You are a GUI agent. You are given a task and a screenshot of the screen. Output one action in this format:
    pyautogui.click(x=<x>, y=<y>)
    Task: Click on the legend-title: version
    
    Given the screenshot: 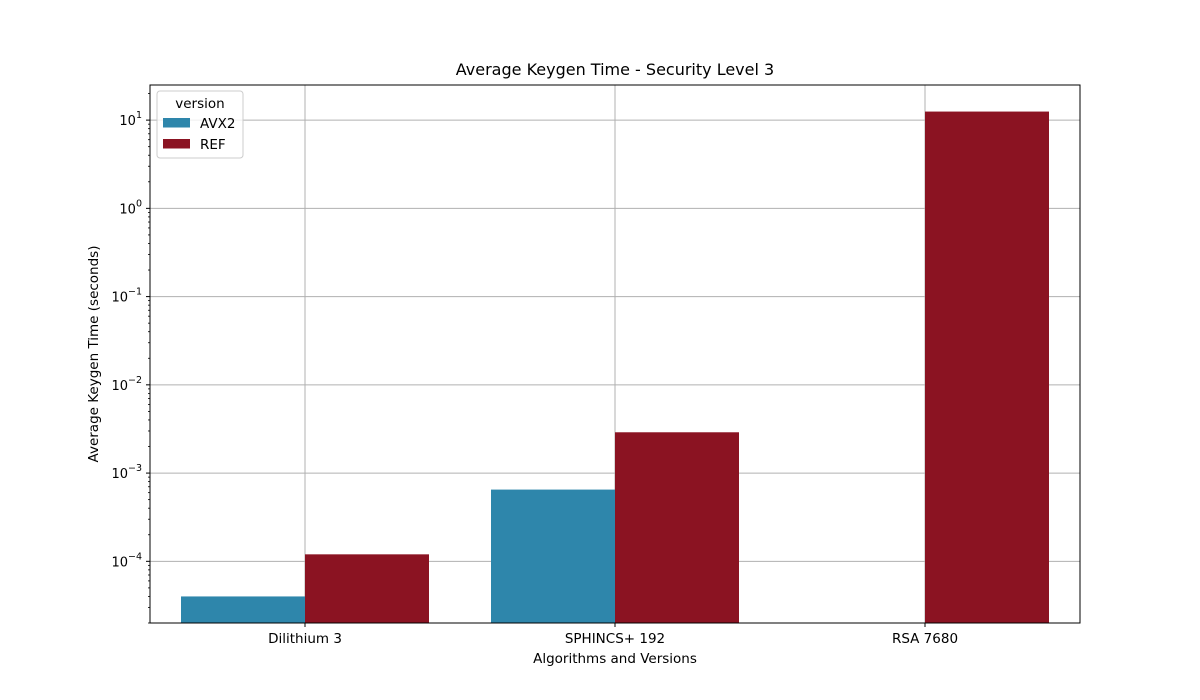 What is the action you would take?
    pyautogui.click(x=199, y=104)
    